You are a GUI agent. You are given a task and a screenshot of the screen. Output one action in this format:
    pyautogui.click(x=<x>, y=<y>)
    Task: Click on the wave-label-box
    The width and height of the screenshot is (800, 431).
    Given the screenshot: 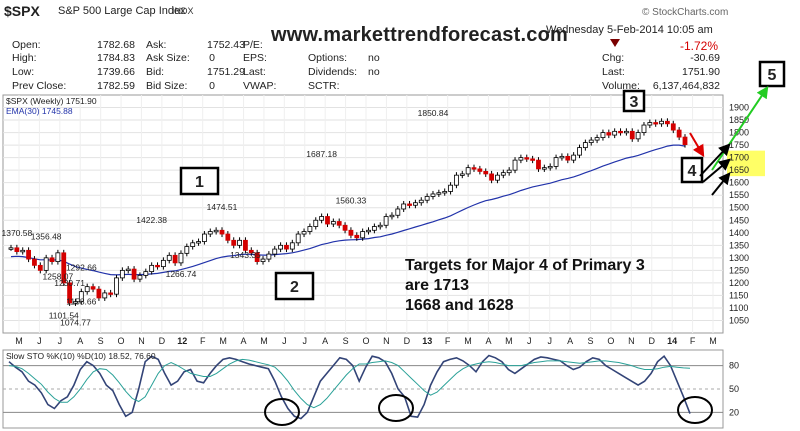 What is the action you would take?
    pyautogui.click(x=692, y=170)
    